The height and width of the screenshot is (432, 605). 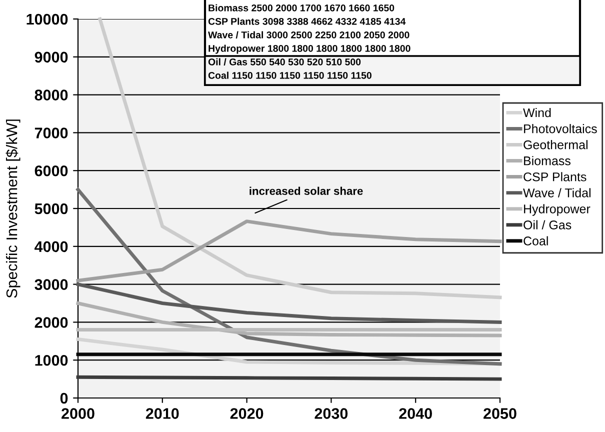 I want to click on annotation: Oil / Gas 550 540 530 520 510 500, so click(x=284, y=62).